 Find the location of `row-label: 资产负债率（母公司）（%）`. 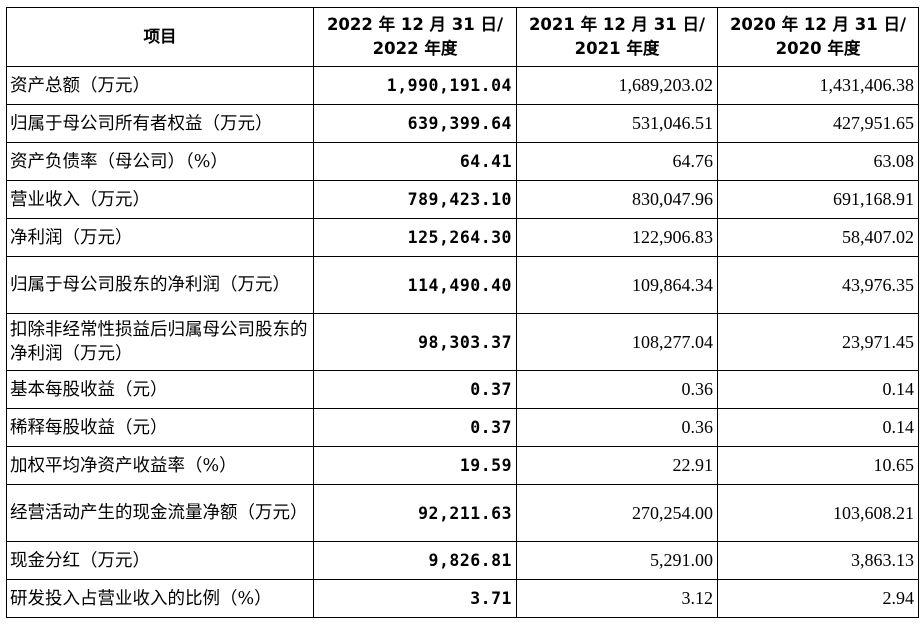

row-label: 资产负债率（母公司）（%） is located at coordinates (160, 161).